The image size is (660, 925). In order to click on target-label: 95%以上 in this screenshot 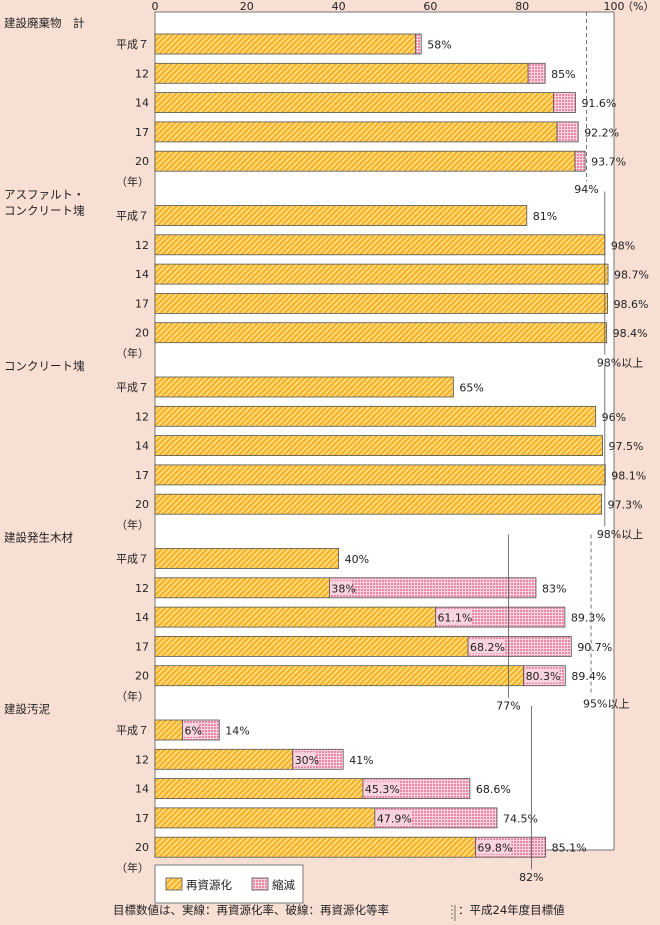, I will do `click(606, 704)`.